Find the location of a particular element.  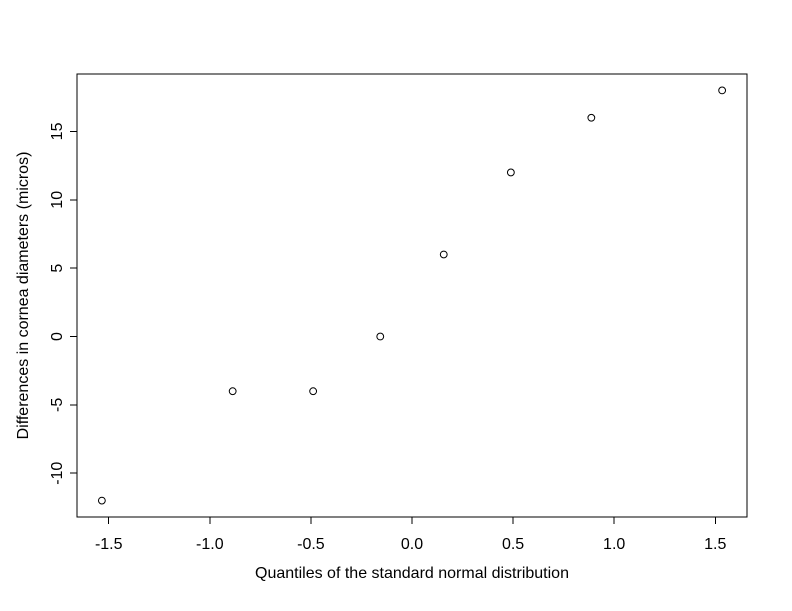

y-axis-tick-label: 15 is located at coordinates (57, 131).